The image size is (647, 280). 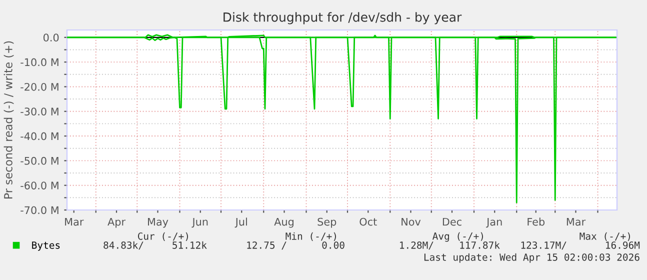 What do you see at coordinates (343, 18) in the screenshot?
I see `chart-title: Disk throughput for /dev/sdh - by year` at bounding box center [343, 18].